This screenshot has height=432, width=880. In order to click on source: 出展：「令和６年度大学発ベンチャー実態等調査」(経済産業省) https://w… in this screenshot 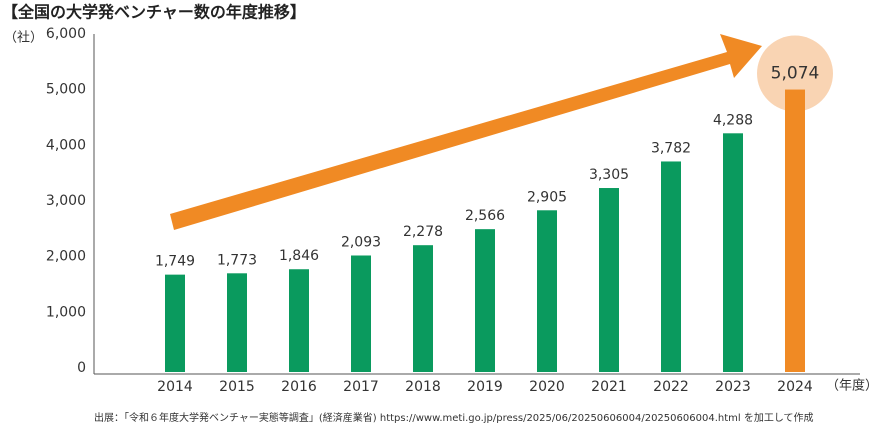, I will do `click(454, 417)`.